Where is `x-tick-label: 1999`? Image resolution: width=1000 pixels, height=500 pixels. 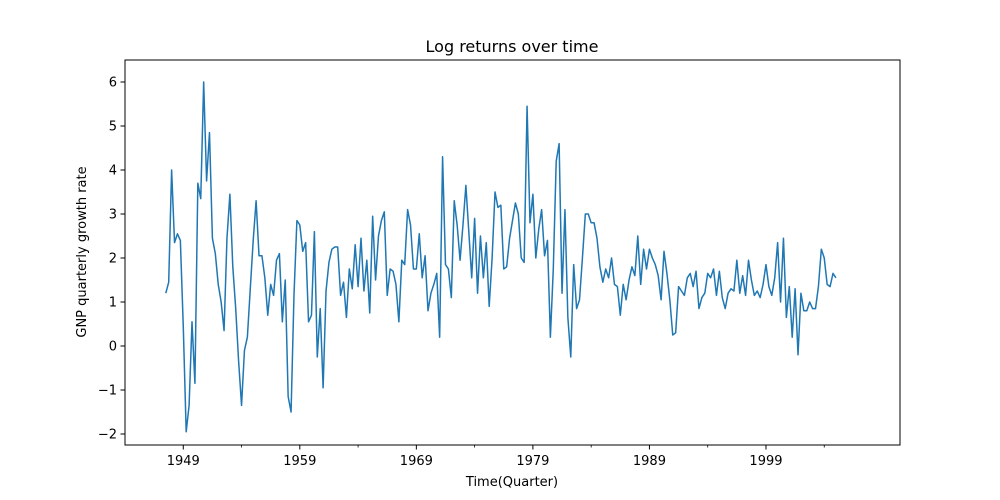 x-tick-label: 1999 is located at coordinates (765, 461).